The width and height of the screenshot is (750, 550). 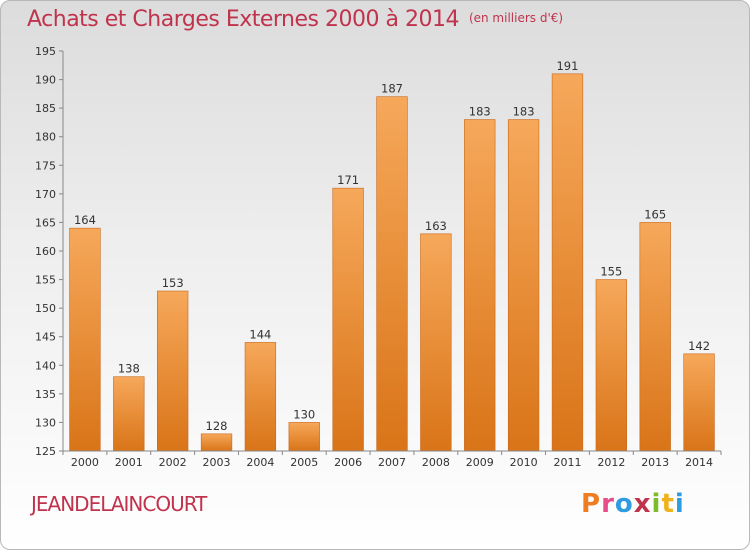 What do you see at coordinates (348, 180) in the screenshot?
I see `data-label-2006: 171` at bounding box center [348, 180].